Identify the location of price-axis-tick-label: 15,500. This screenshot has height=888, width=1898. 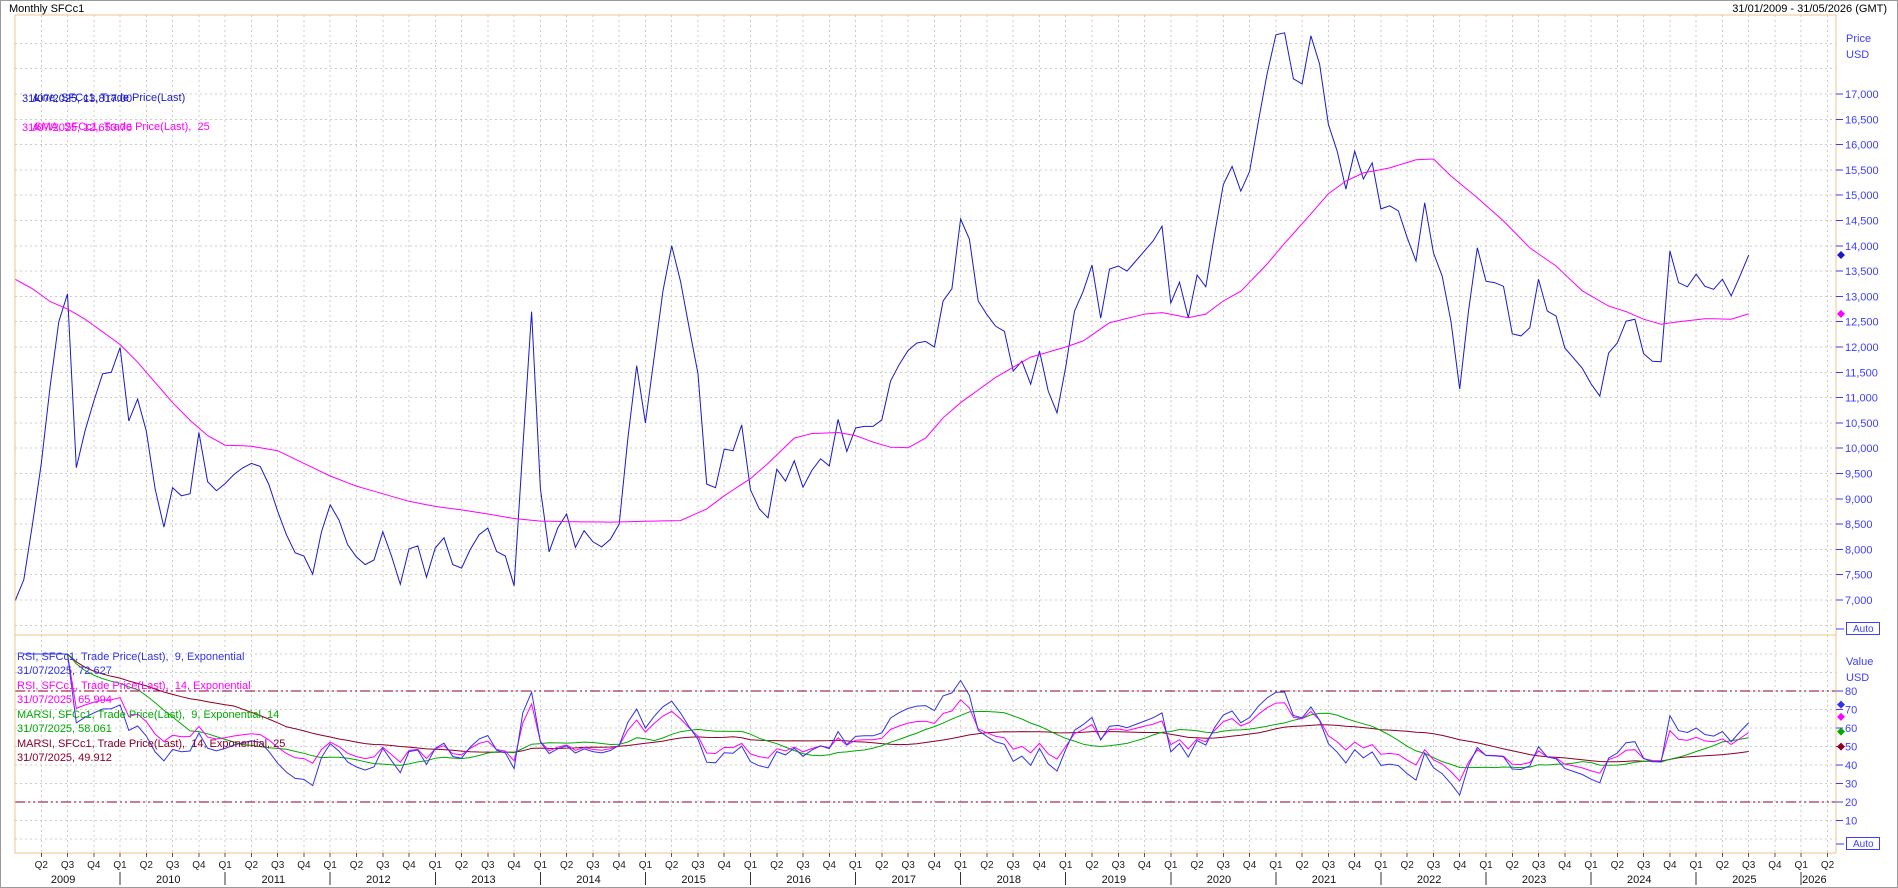
(1862, 171).